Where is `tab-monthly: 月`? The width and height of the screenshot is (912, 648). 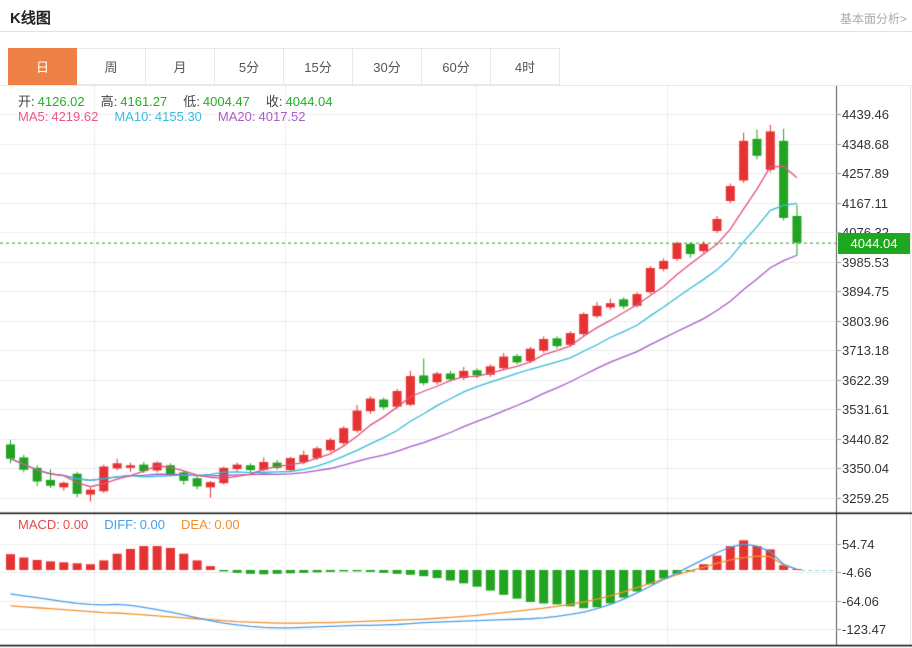 tab-monthly: 月 is located at coordinates (180, 66).